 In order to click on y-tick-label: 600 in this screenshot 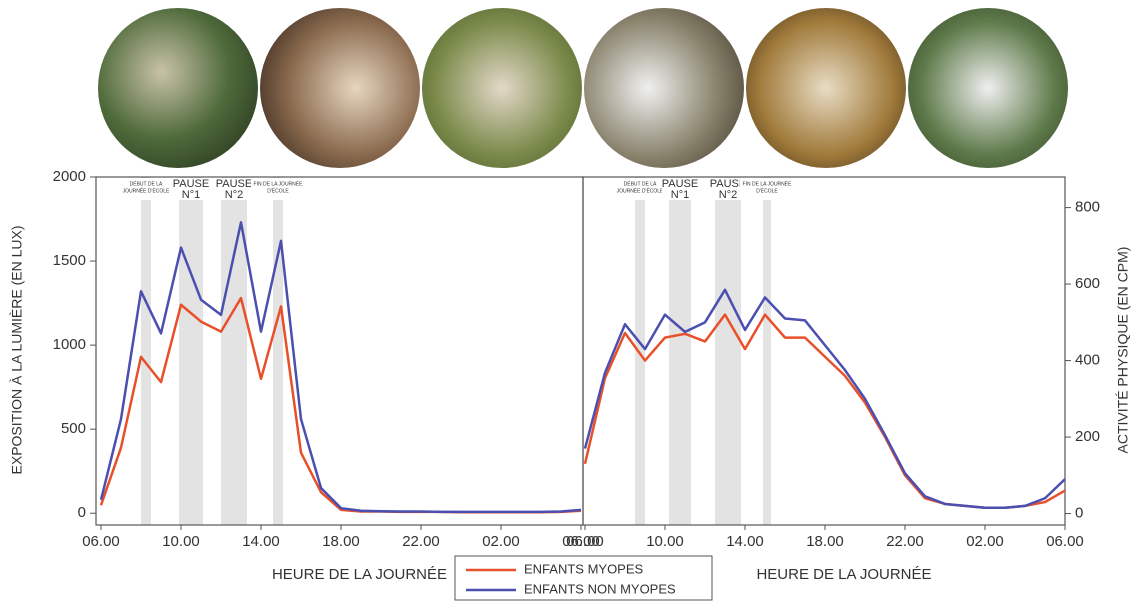, I will do `click(1087, 283)`.